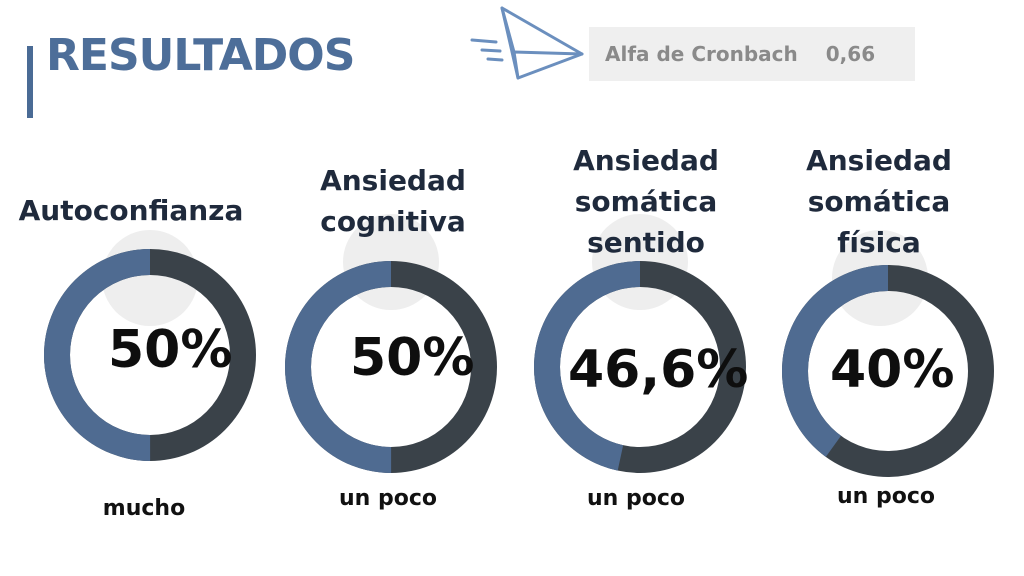  What do you see at coordinates (658, 370) in the screenshot?
I see `chart-value-label-3: 46,6%` at bounding box center [658, 370].